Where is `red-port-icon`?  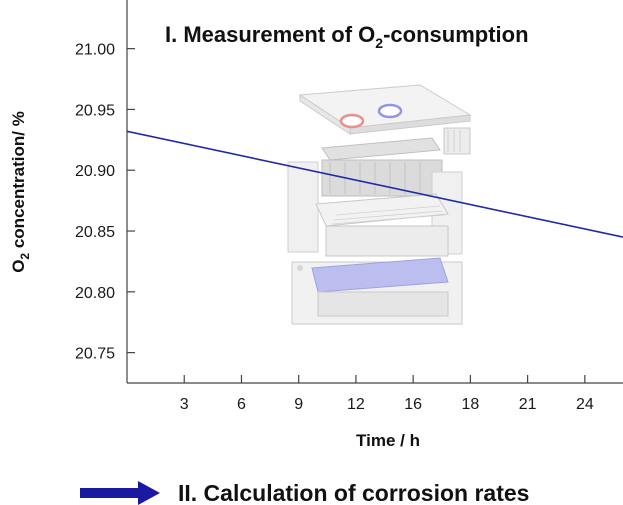
red-port-icon is located at coordinates (352, 121).